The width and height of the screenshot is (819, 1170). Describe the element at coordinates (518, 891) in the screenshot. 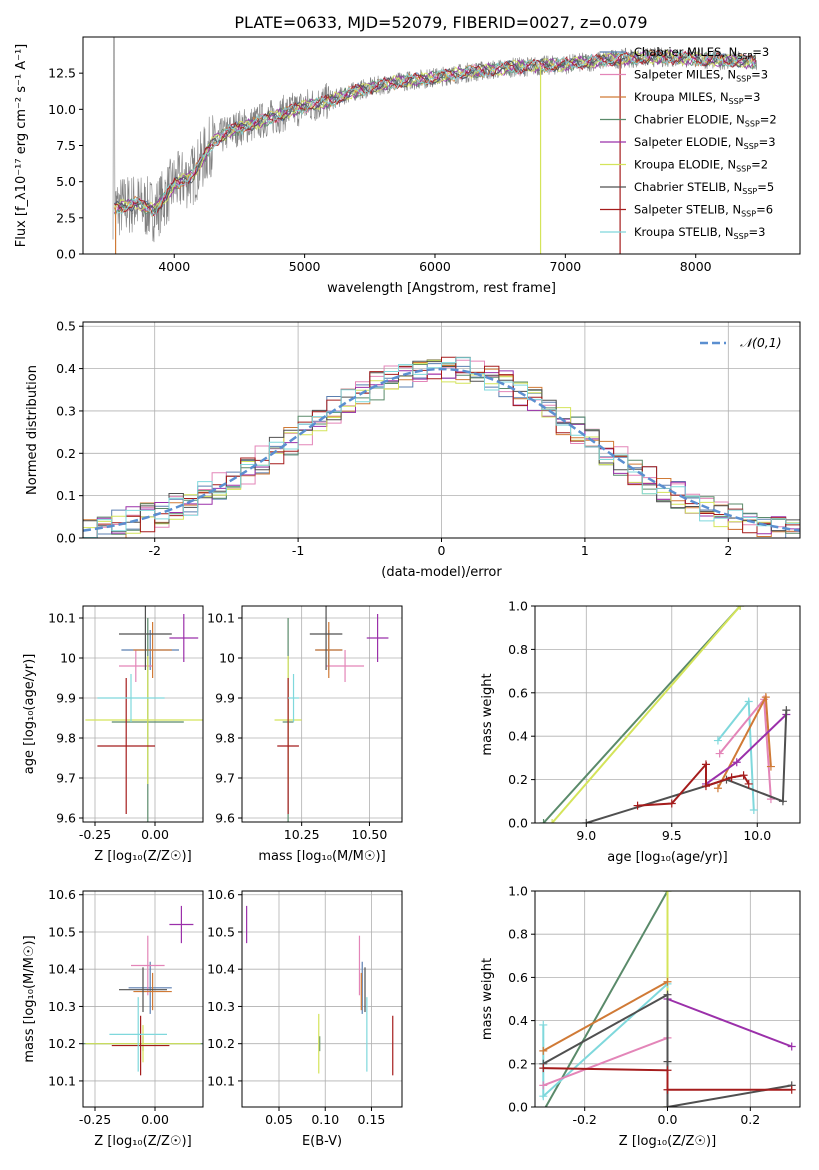

I see `y-tick-label: 1.0` at that location.